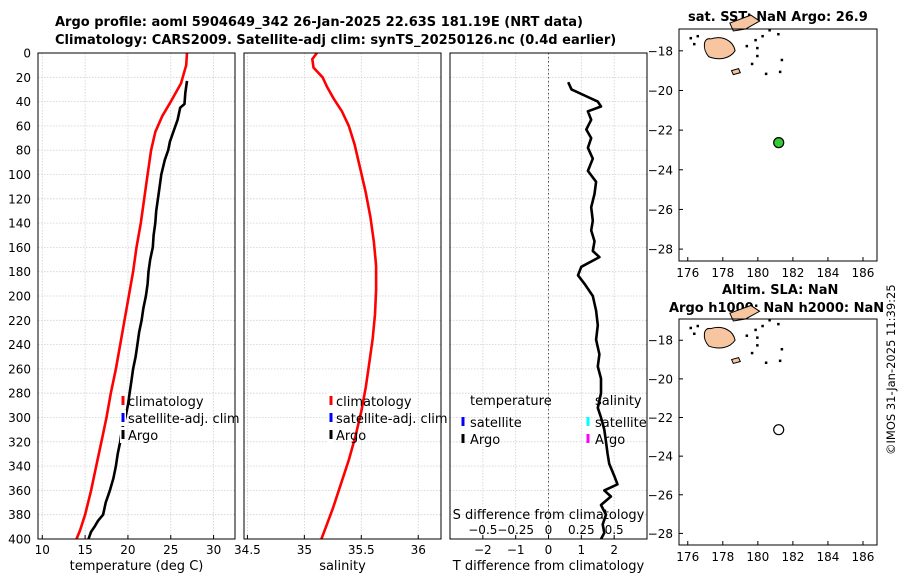  Describe the element at coordinates (614, 530) in the screenshot. I see `s-diff-tick-label: 0.5` at that location.